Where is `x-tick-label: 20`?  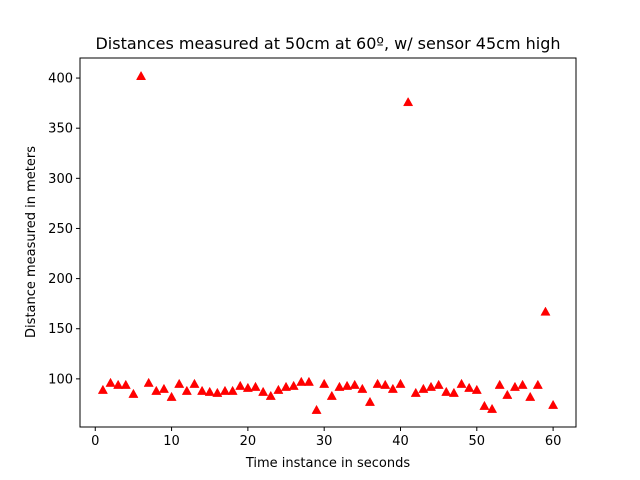 x-tick-label: 20 is located at coordinates (248, 441).